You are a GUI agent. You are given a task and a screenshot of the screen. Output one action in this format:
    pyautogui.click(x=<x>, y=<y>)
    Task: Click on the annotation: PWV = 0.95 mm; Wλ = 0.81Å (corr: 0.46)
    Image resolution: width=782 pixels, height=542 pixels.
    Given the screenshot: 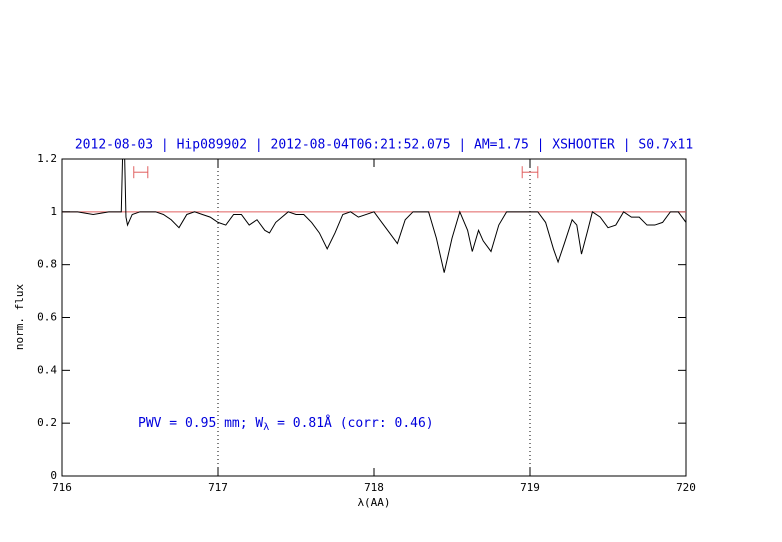 What is the action you would take?
    pyautogui.click(x=286, y=424)
    